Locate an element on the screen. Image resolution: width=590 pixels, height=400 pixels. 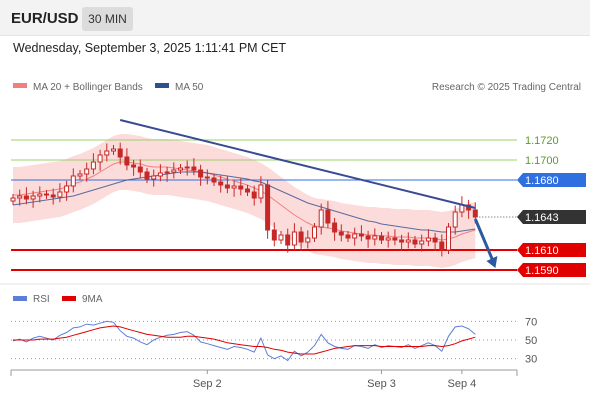
rsi-tick-label-70: 70 is located at coordinates (531, 322).